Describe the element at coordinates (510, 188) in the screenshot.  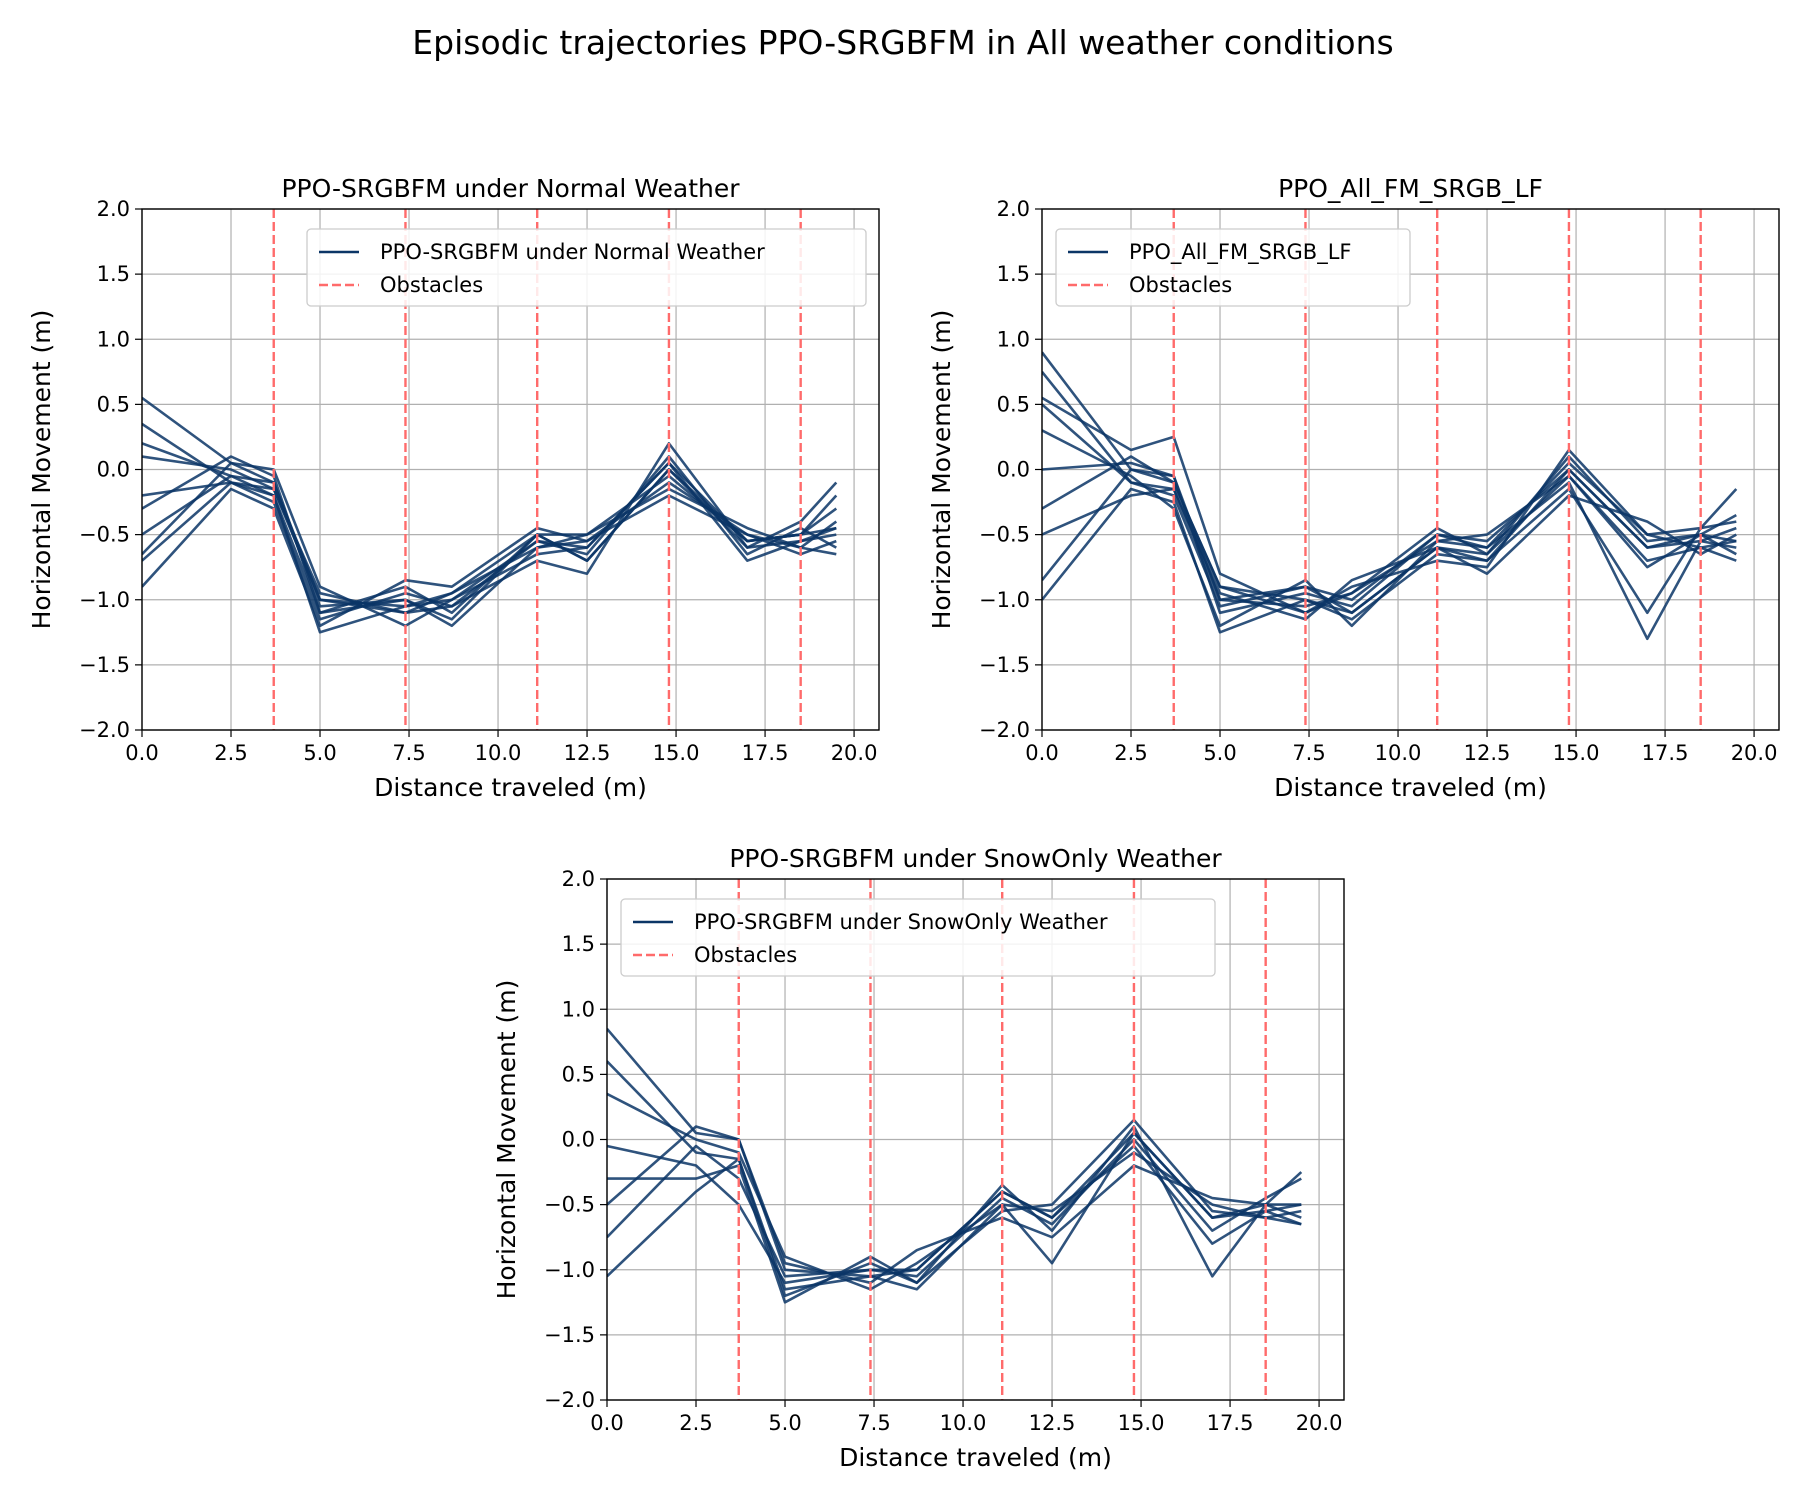
I see `panel-title: PPO-SRGBFM under Normal Weather` at that location.